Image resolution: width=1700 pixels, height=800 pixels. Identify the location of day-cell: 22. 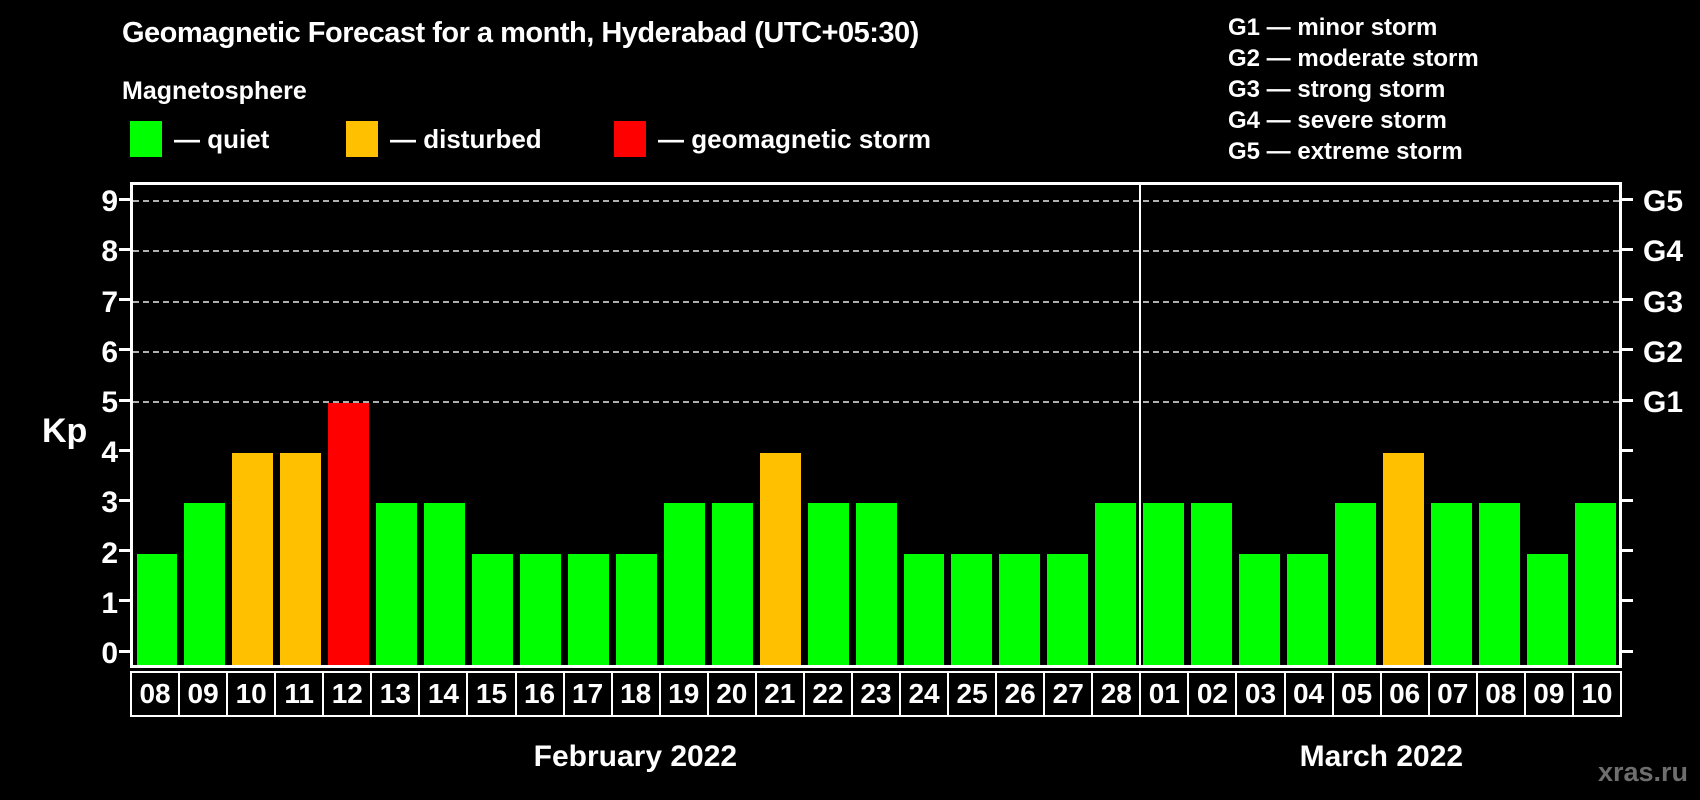
(827, 694).